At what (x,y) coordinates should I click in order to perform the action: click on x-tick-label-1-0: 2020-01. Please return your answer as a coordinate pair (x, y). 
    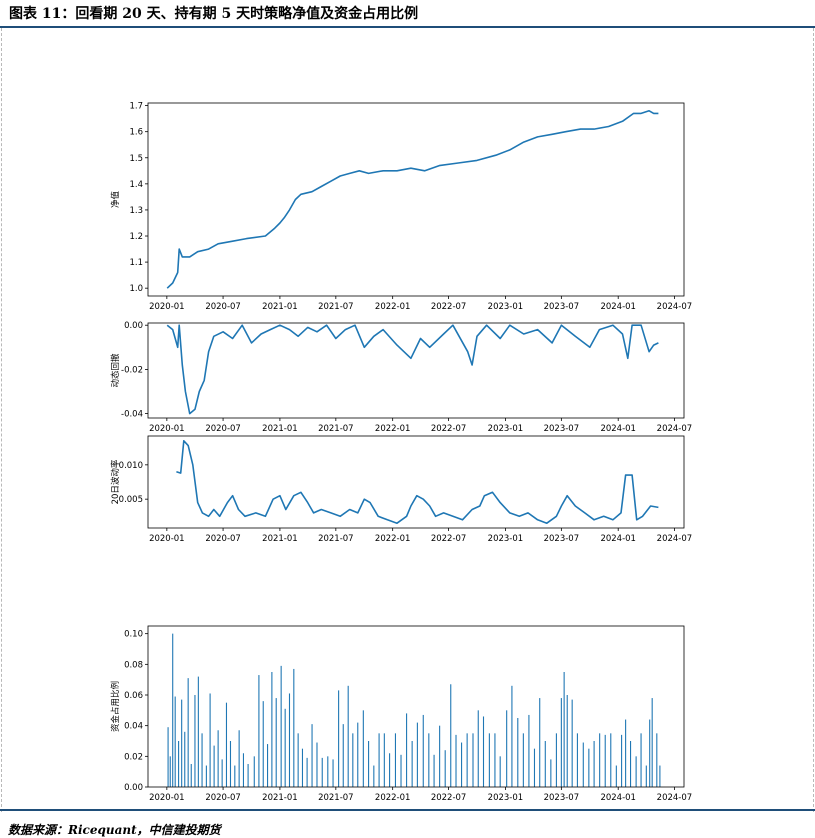
    Looking at the image, I should click on (167, 307).